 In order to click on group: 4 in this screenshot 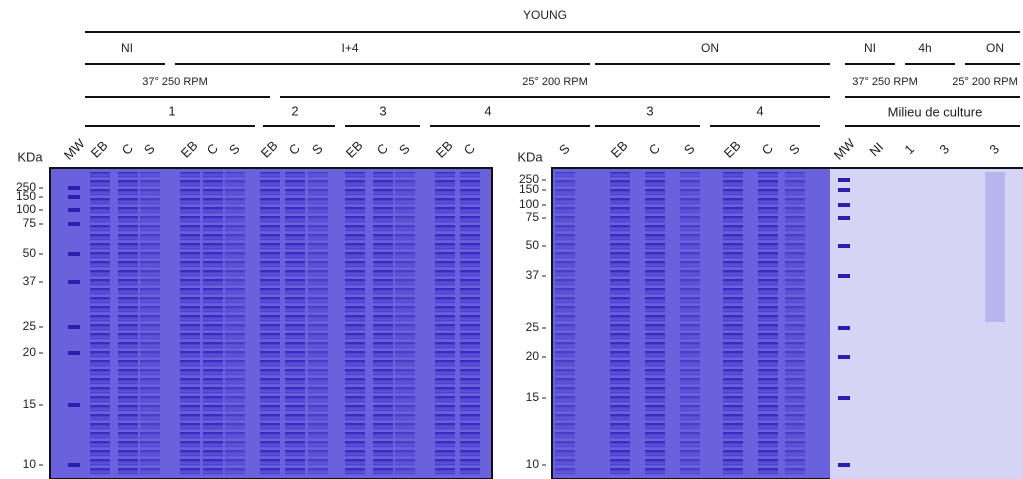, I will do `click(759, 110)`.